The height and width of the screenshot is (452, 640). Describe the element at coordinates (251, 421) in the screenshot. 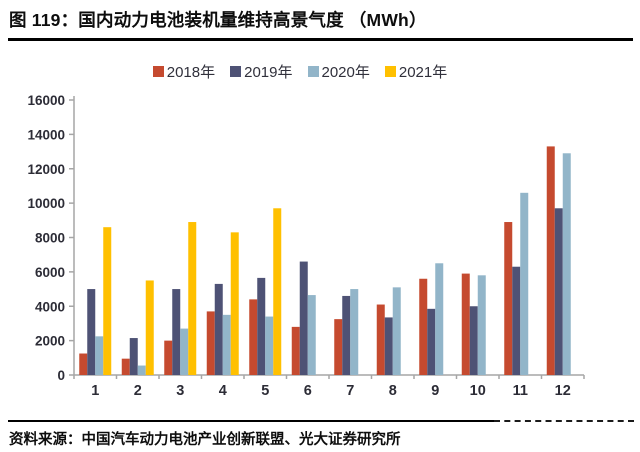

I see `footer-divider` at that location.